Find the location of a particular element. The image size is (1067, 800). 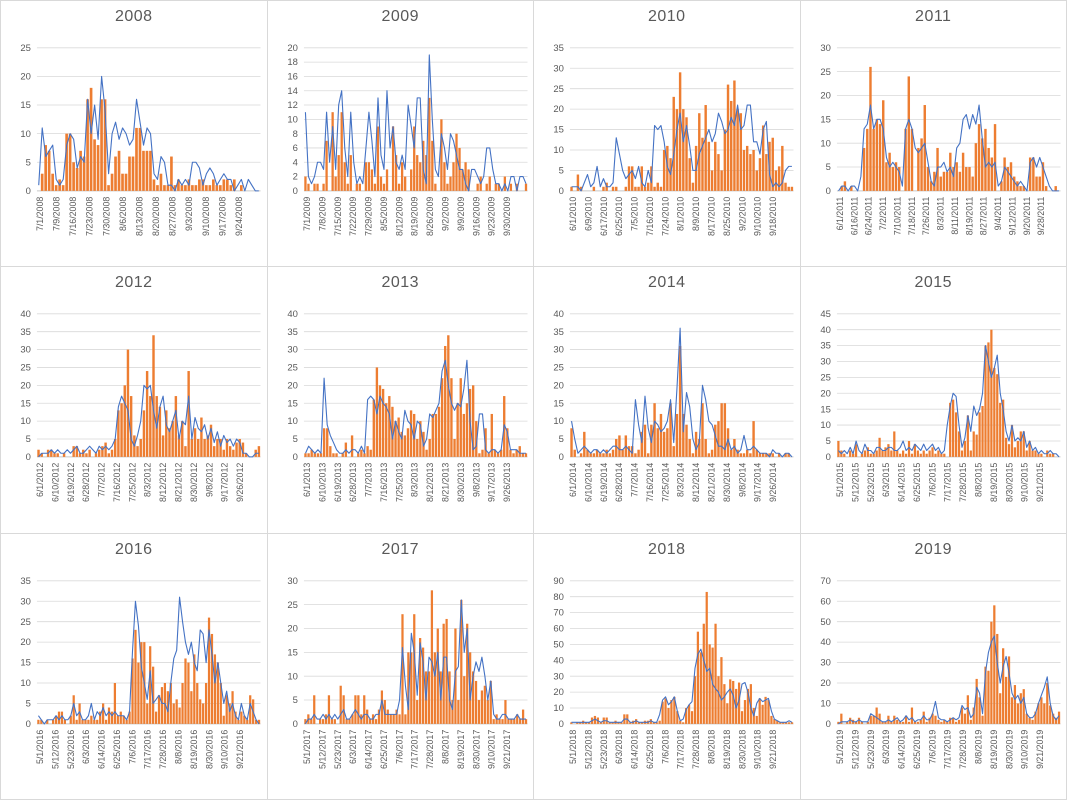

svg-text: 9/10/2010 is located at coordinates (758, 216).